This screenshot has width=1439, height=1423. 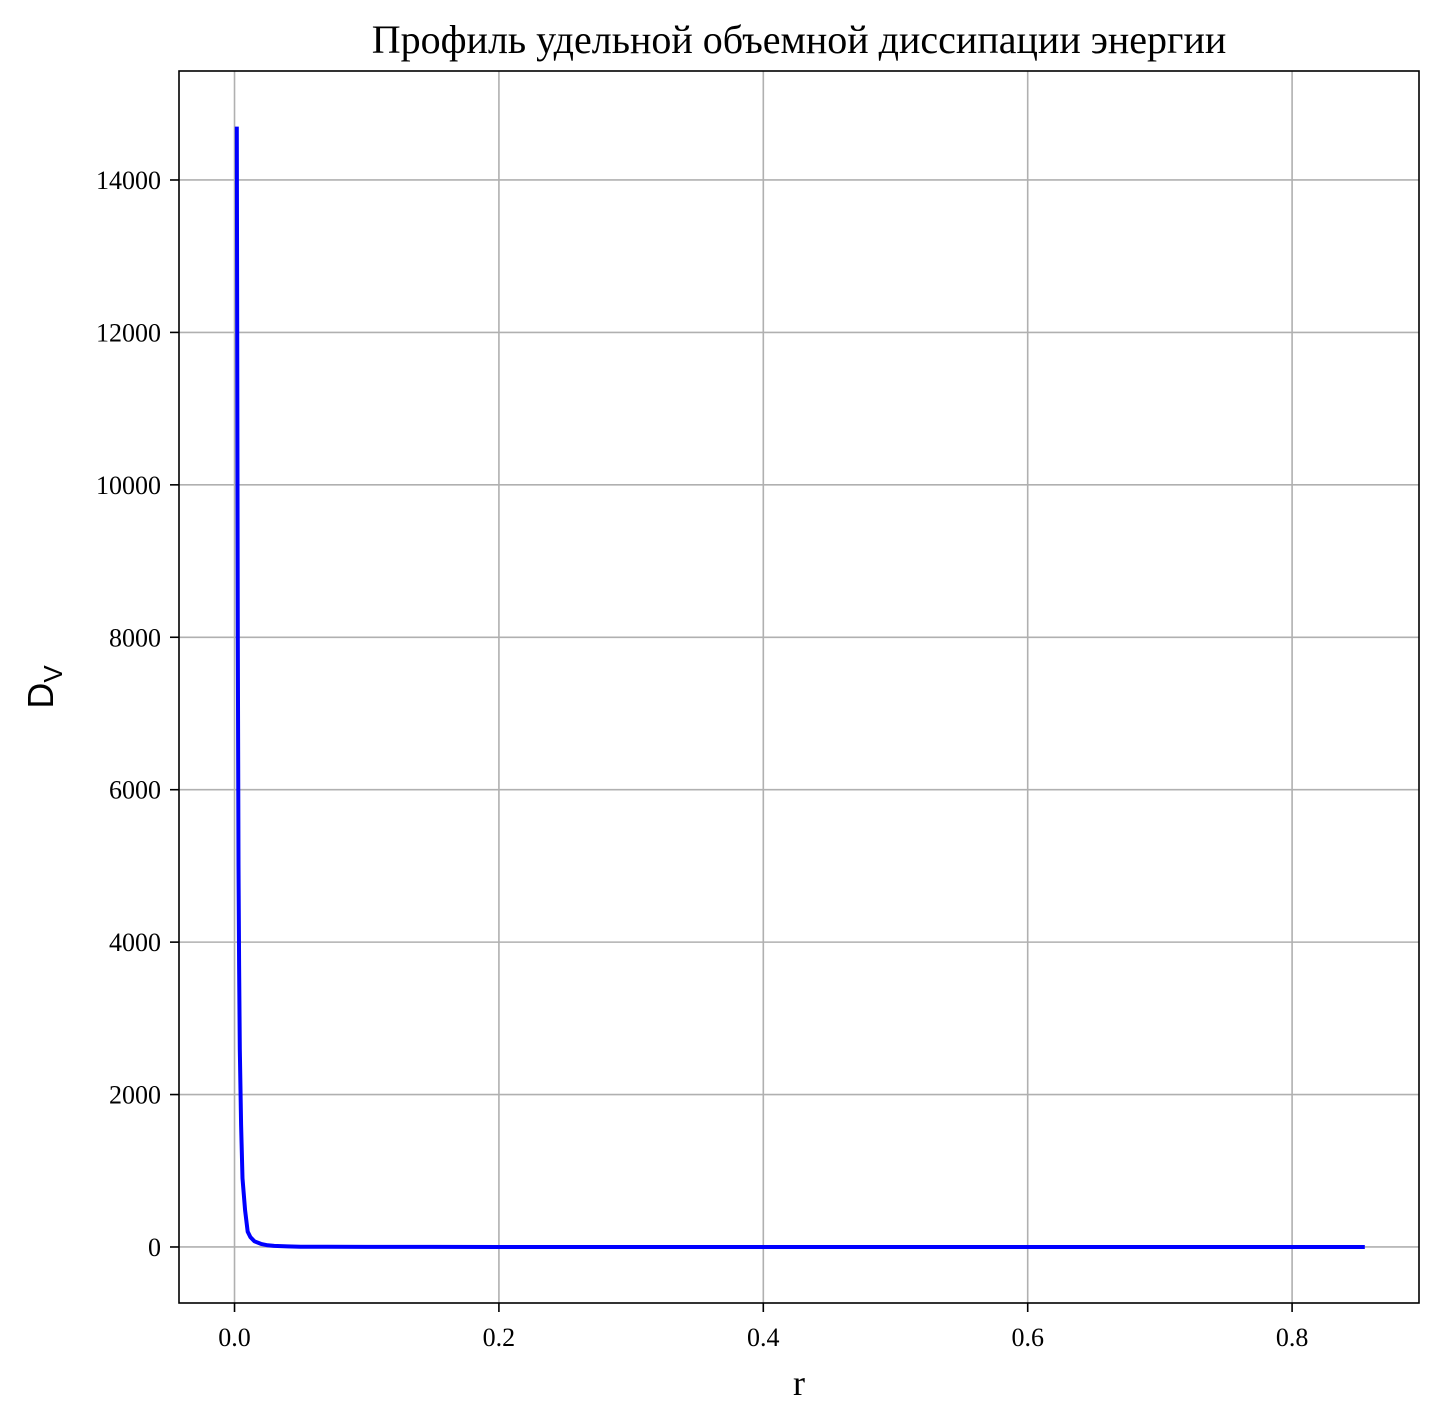 I want to click on y-tick-label: 2000, so click(x=135, y=1095).